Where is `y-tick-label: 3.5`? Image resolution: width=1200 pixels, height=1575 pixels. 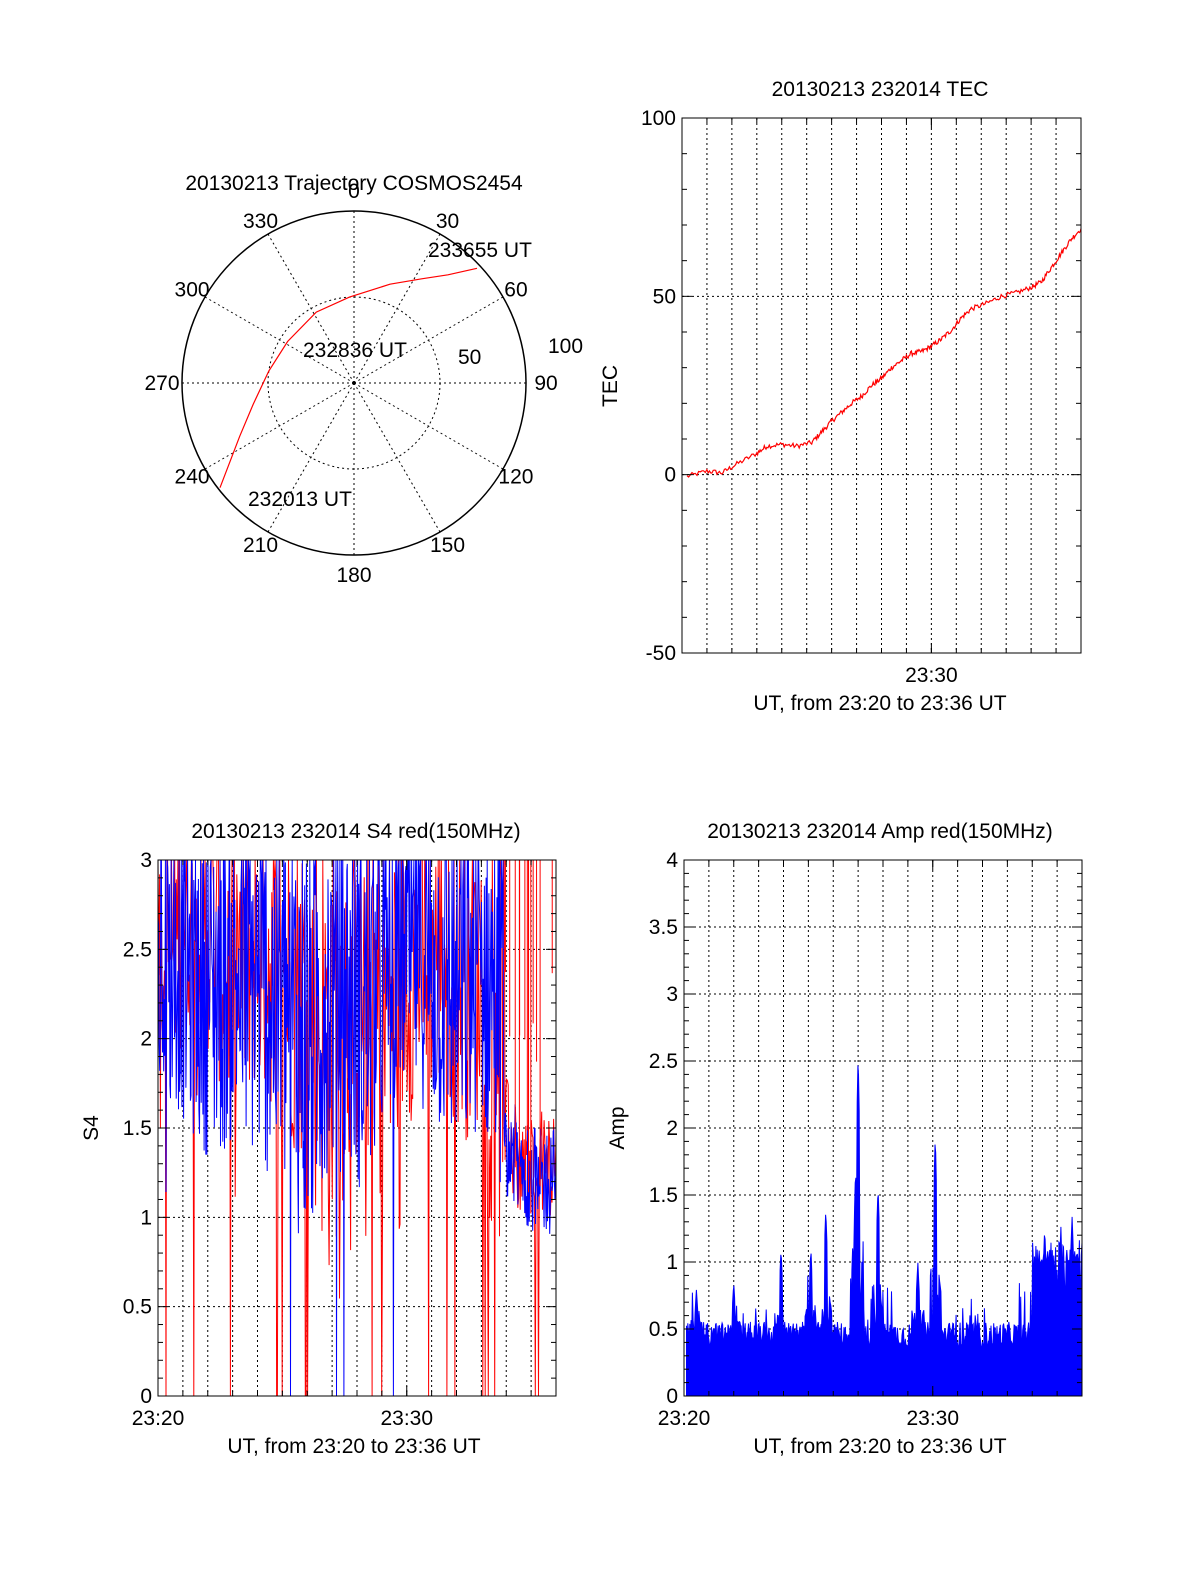
y-tick-label: 3.5 is located at coordinates (663, 927).